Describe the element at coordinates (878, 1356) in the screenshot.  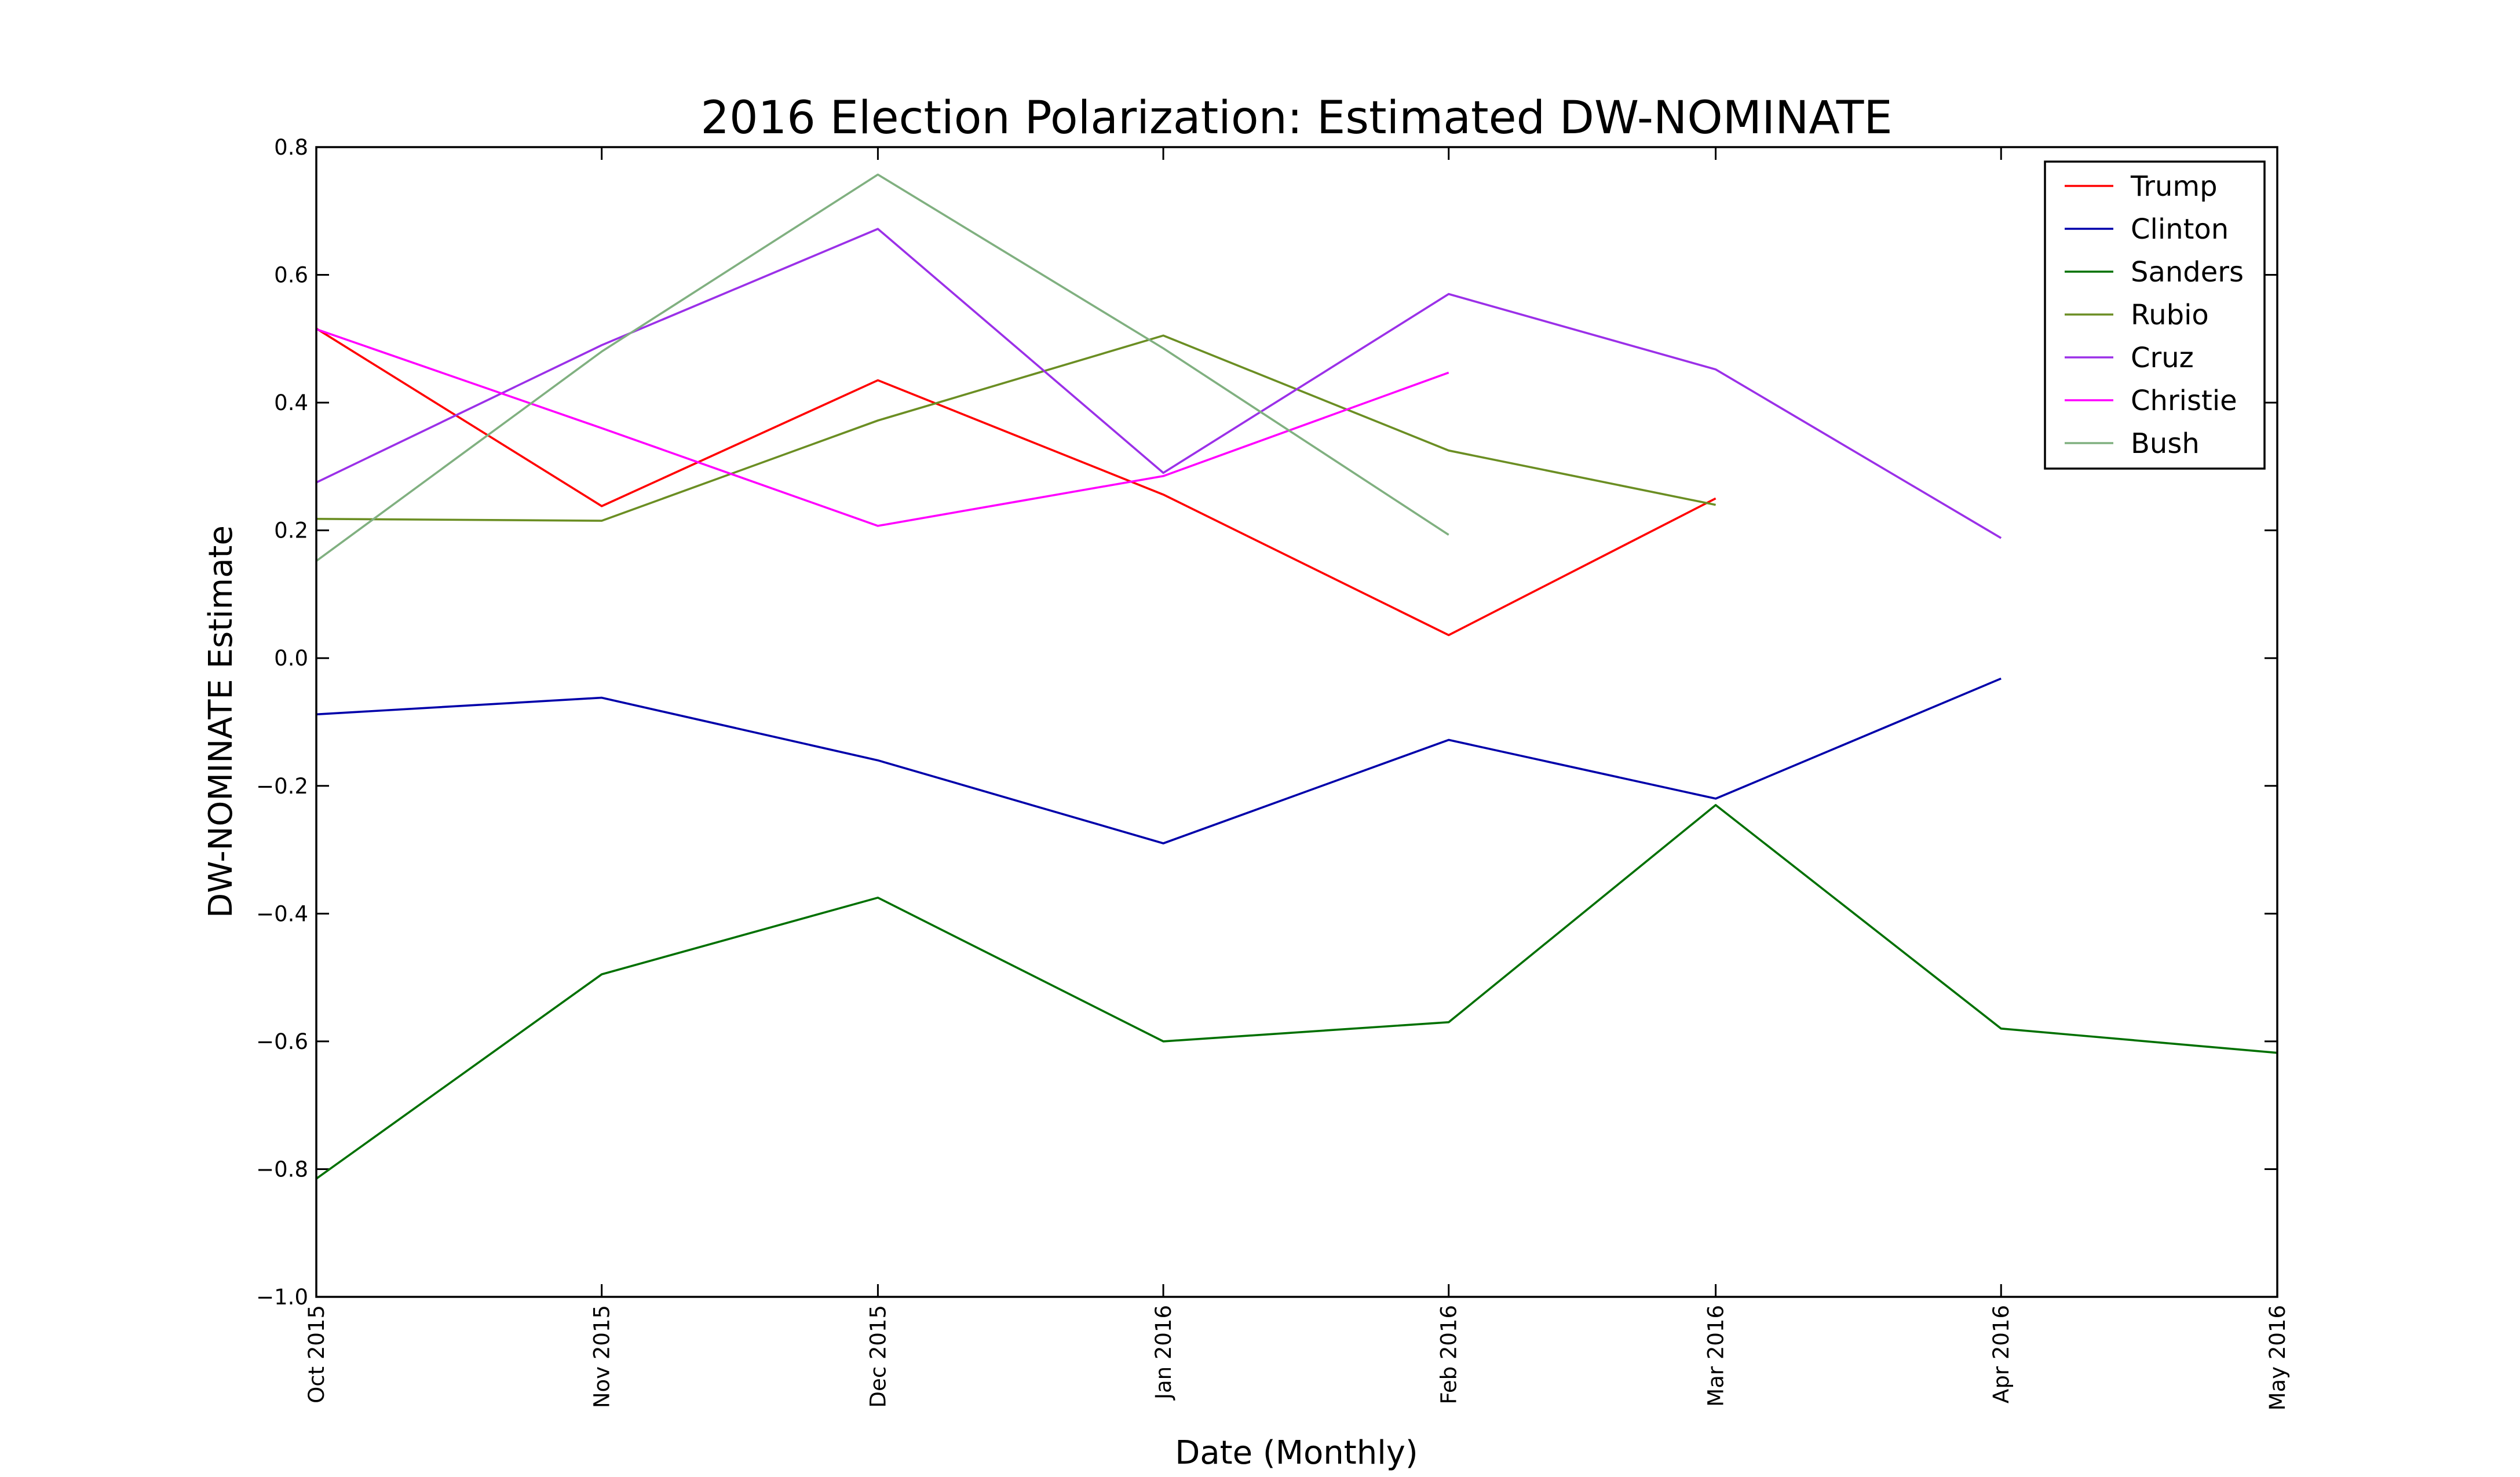
I see `x-tick-label: Dec 2015` at that location.